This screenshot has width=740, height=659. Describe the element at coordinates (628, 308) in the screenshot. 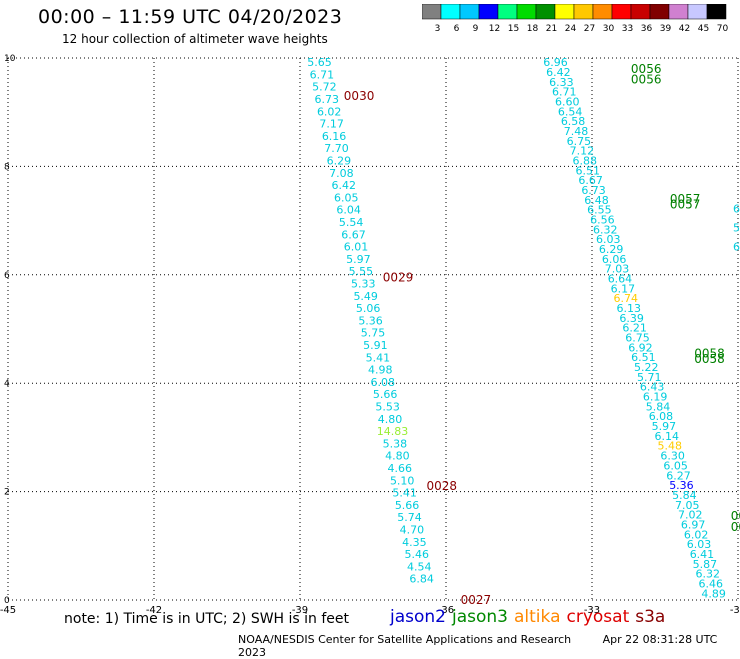

I see `swh-value: 6.13` at that location.